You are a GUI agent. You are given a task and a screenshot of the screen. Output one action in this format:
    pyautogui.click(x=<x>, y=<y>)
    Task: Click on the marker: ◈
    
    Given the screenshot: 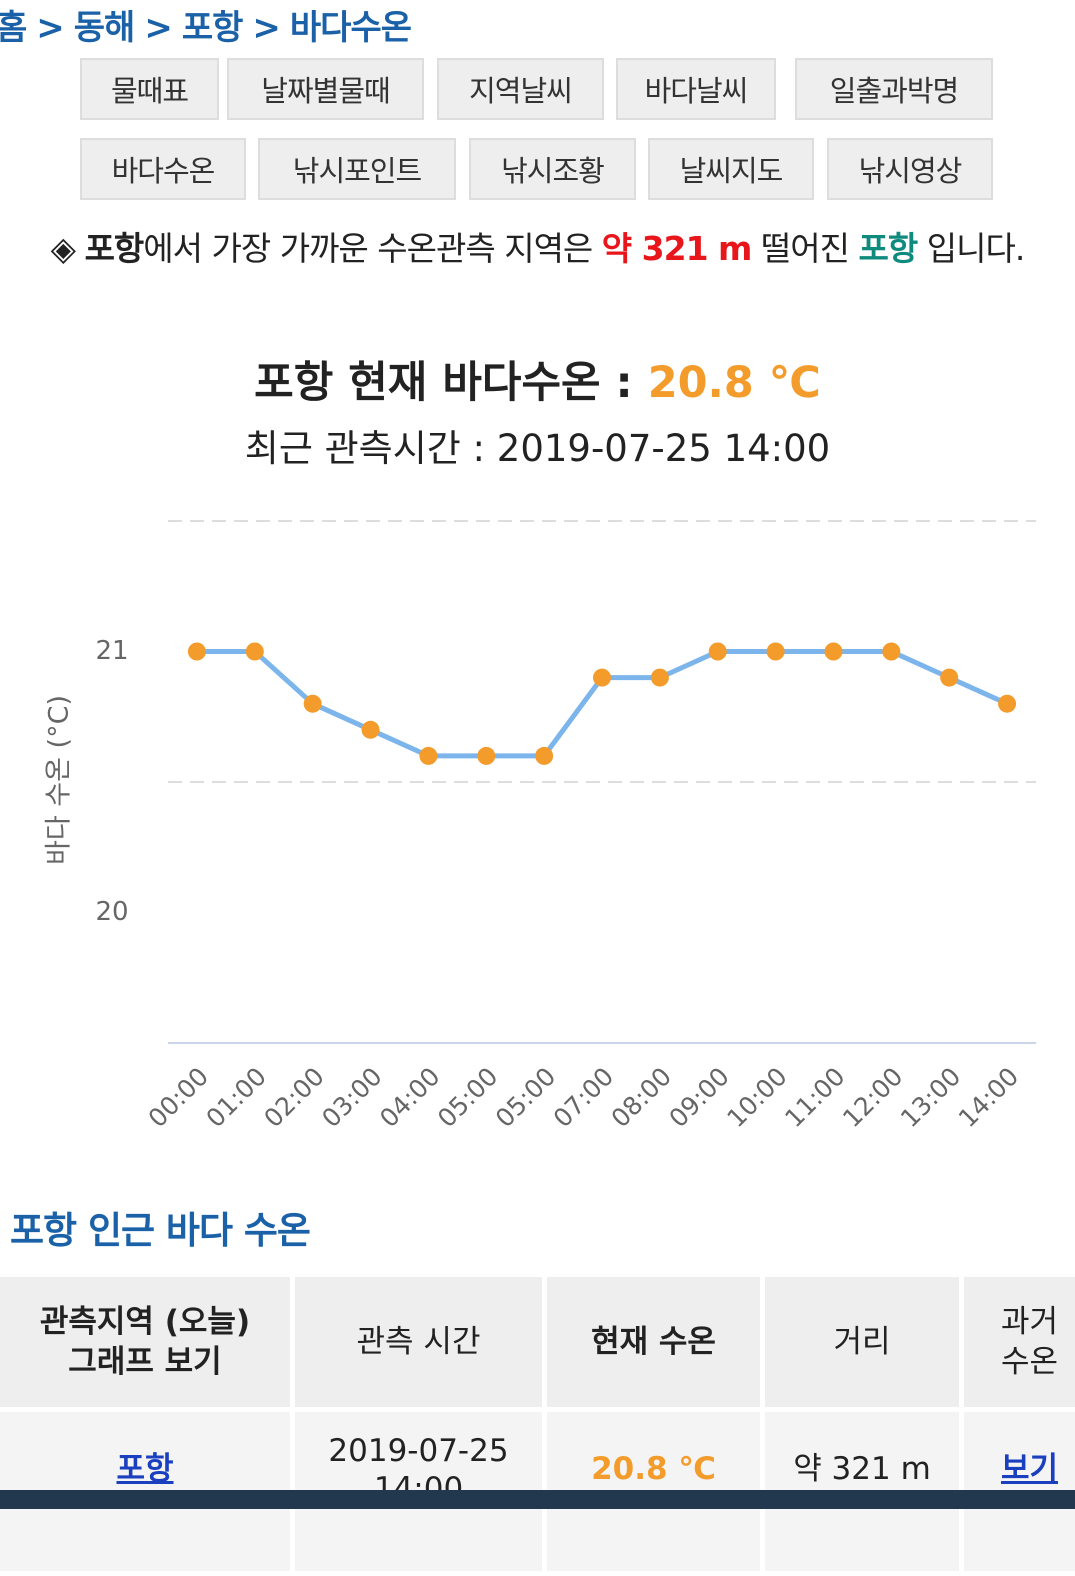 What is the action you would take?
    pyautogui.click(x=63, y=248)
    